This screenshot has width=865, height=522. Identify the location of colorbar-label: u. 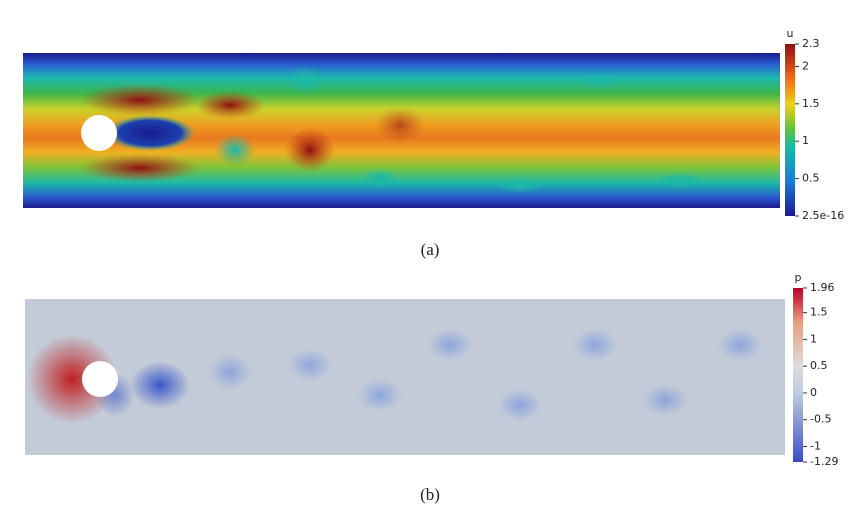
(790, 33).